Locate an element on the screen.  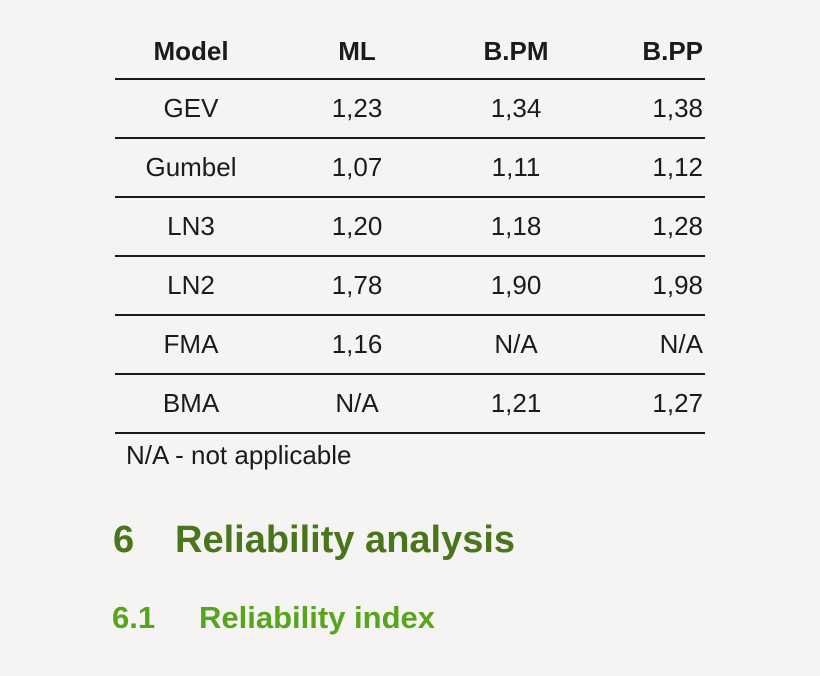
table-row: BMA N/A 1,21 1,27 is located at coordinates (410, 404).